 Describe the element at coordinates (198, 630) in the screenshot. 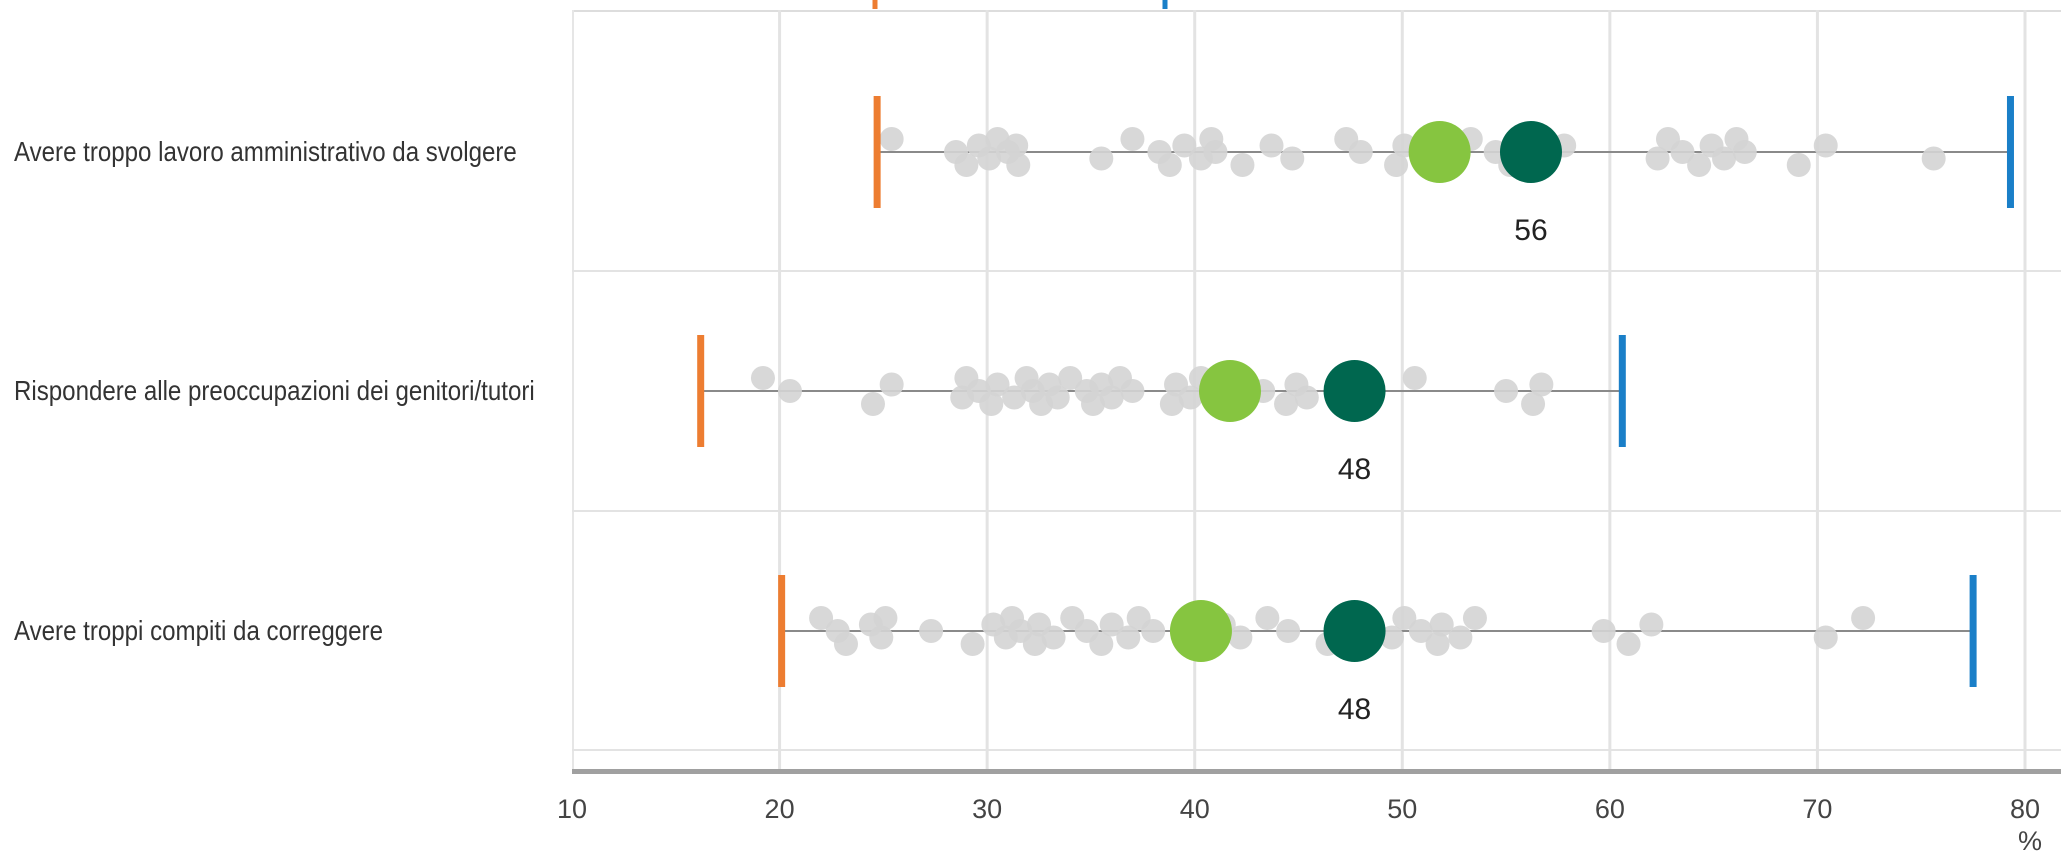

I see `row-label: Avere troppi compiti da correggere` at that location.